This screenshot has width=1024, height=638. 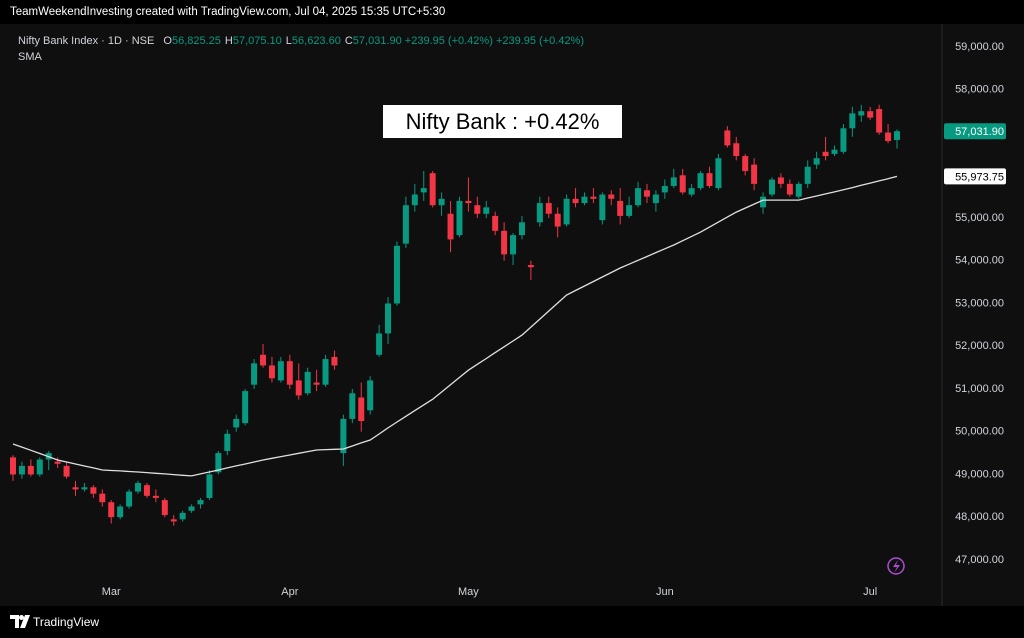 I want to click on x-tick-label: Mar, so click(x=111, y=592).